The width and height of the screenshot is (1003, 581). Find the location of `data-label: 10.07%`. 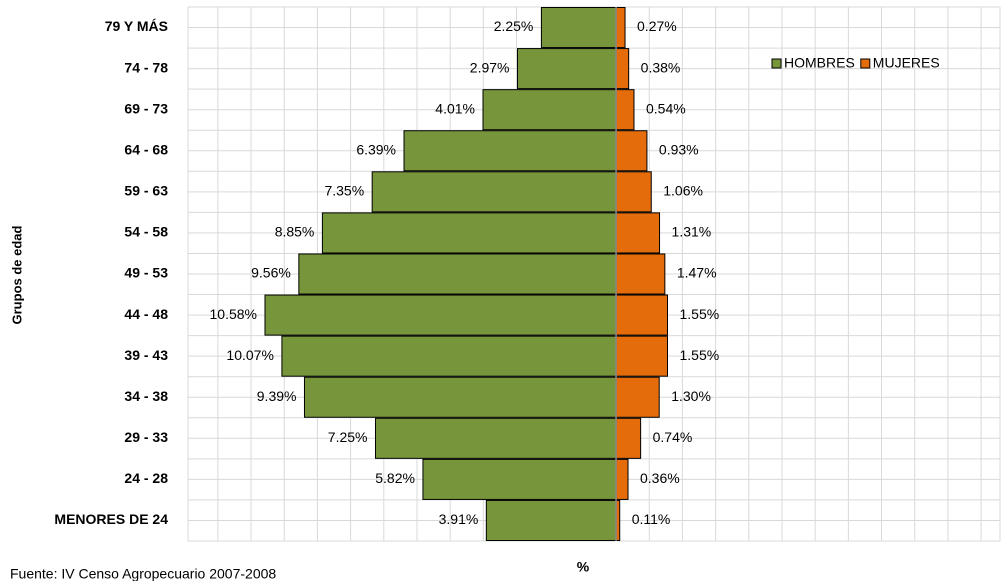

data-label: 10.07% is located at coordinates (249, 355).